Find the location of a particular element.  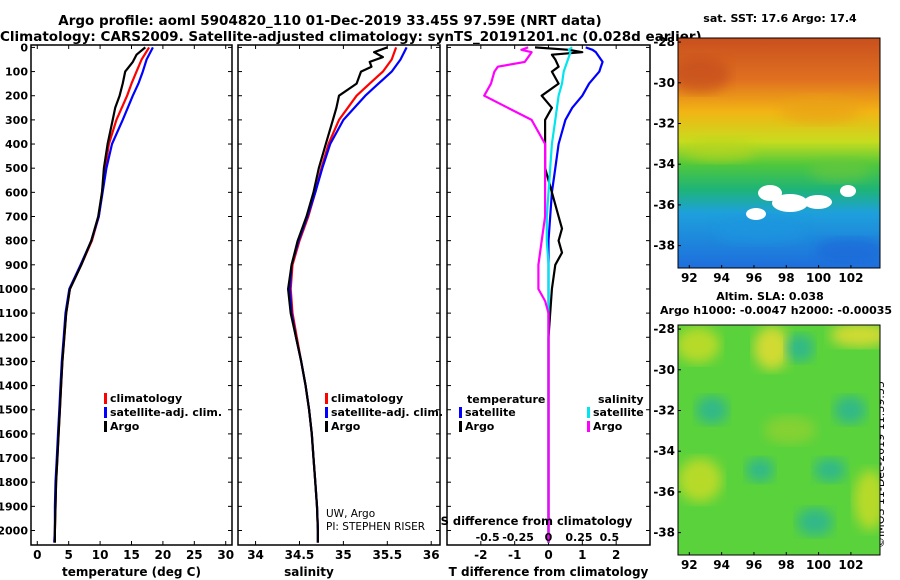

s-diff-tick-label: 0.25 is located at coordinates (578, 537).